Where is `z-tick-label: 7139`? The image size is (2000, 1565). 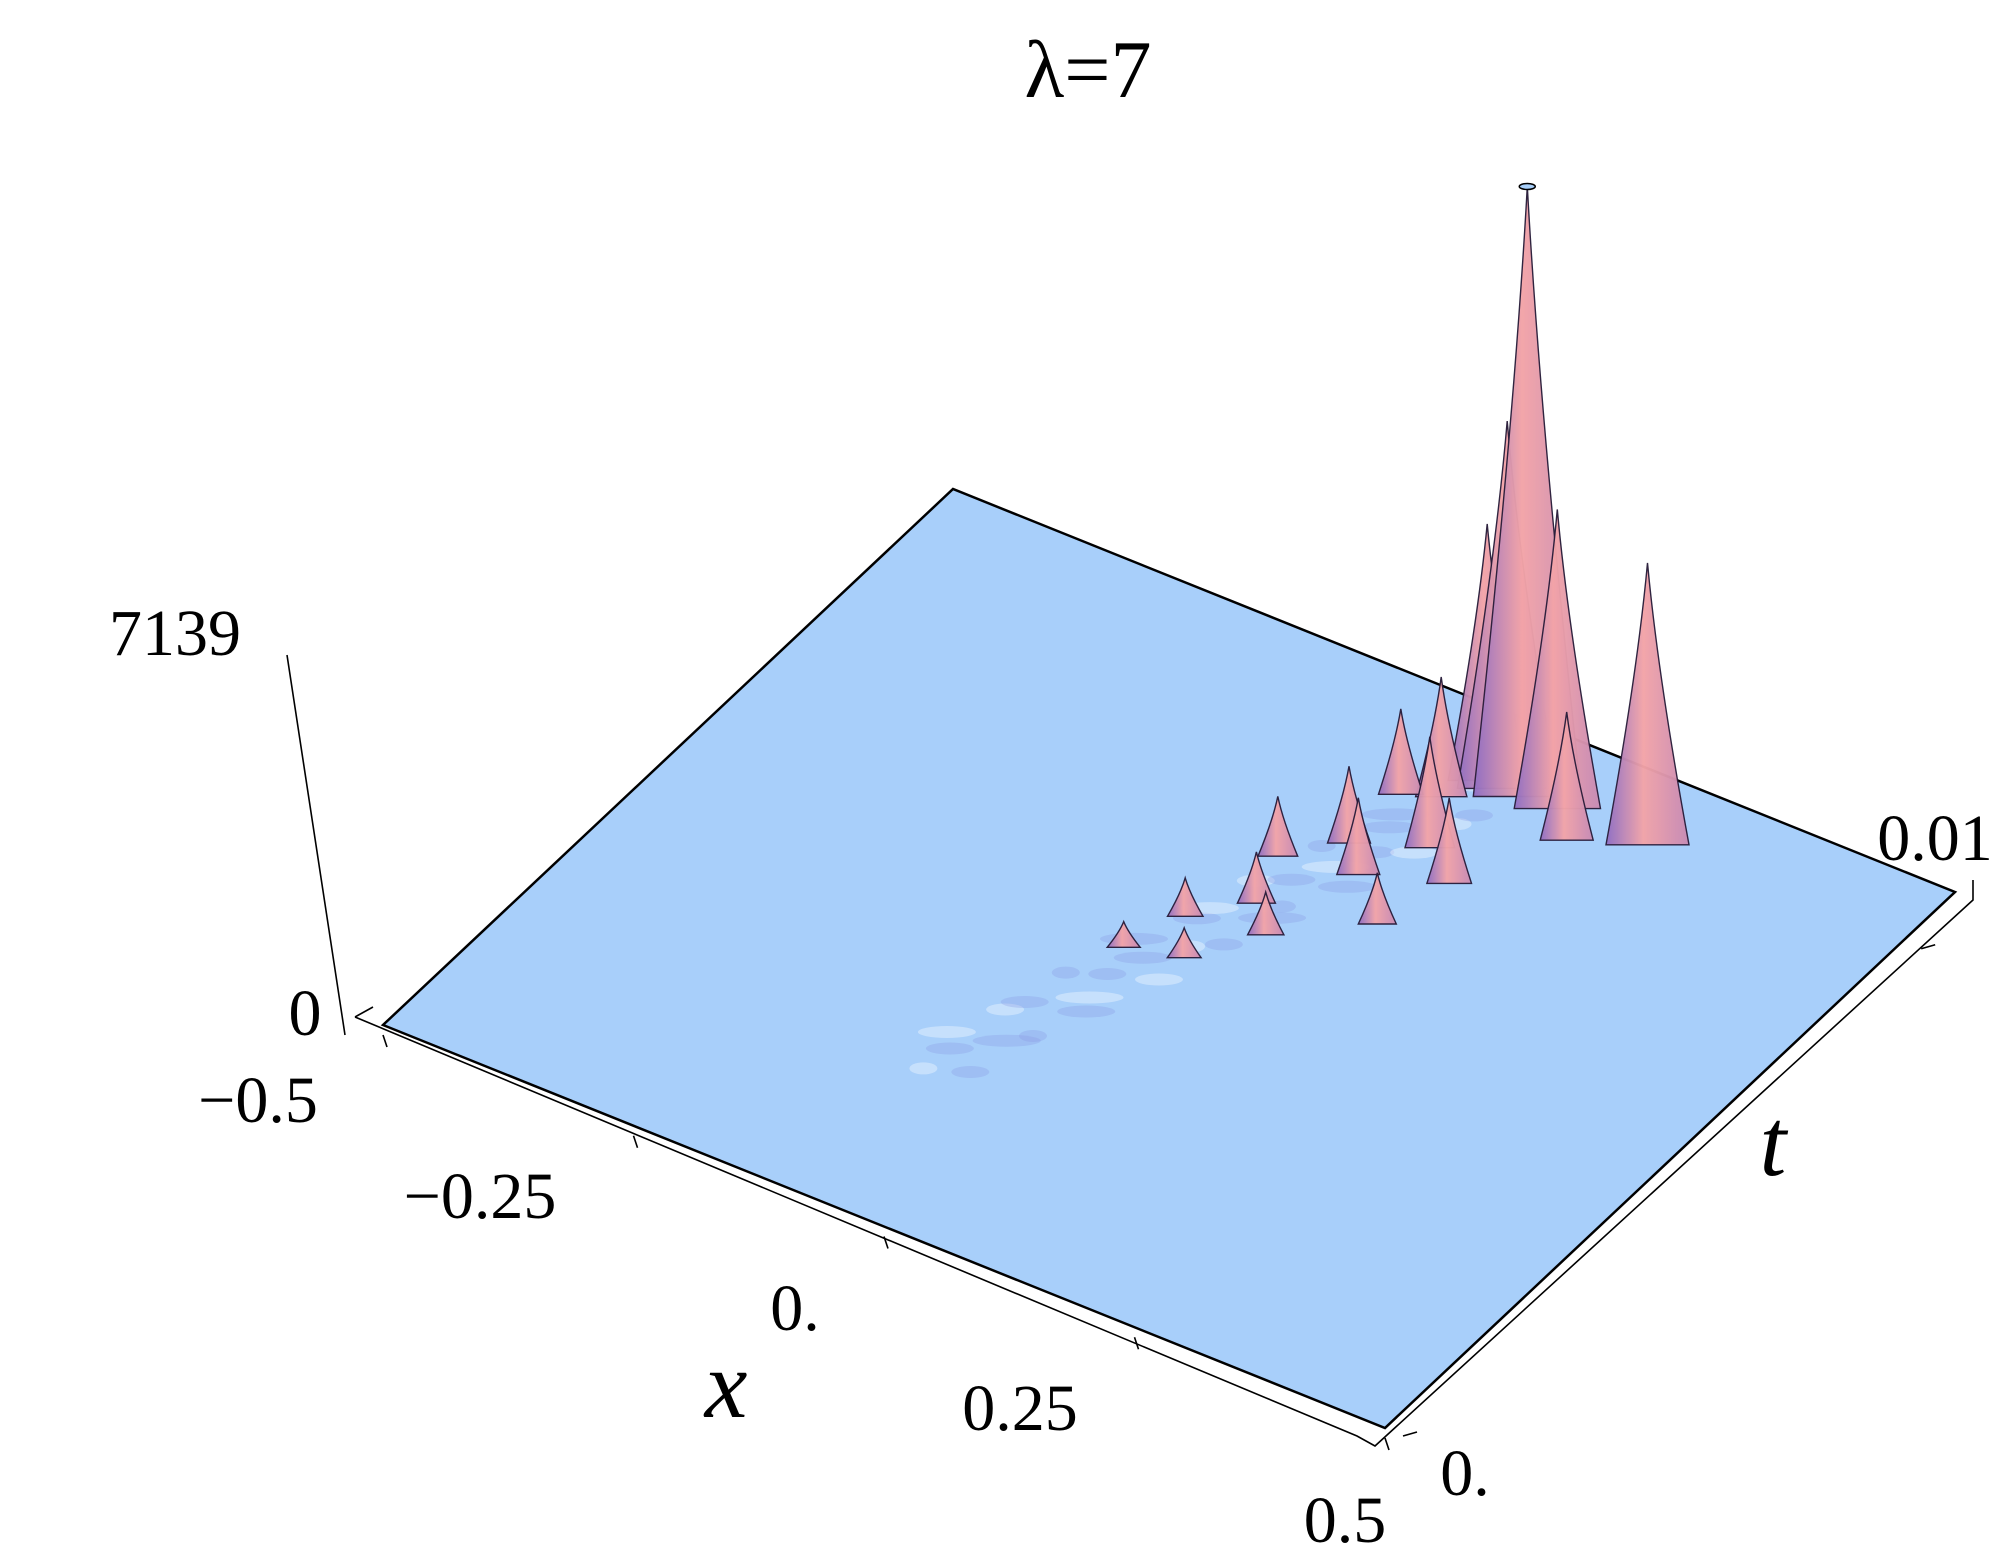
z-tick-label: 7139 is located at coordinates (175, 633).